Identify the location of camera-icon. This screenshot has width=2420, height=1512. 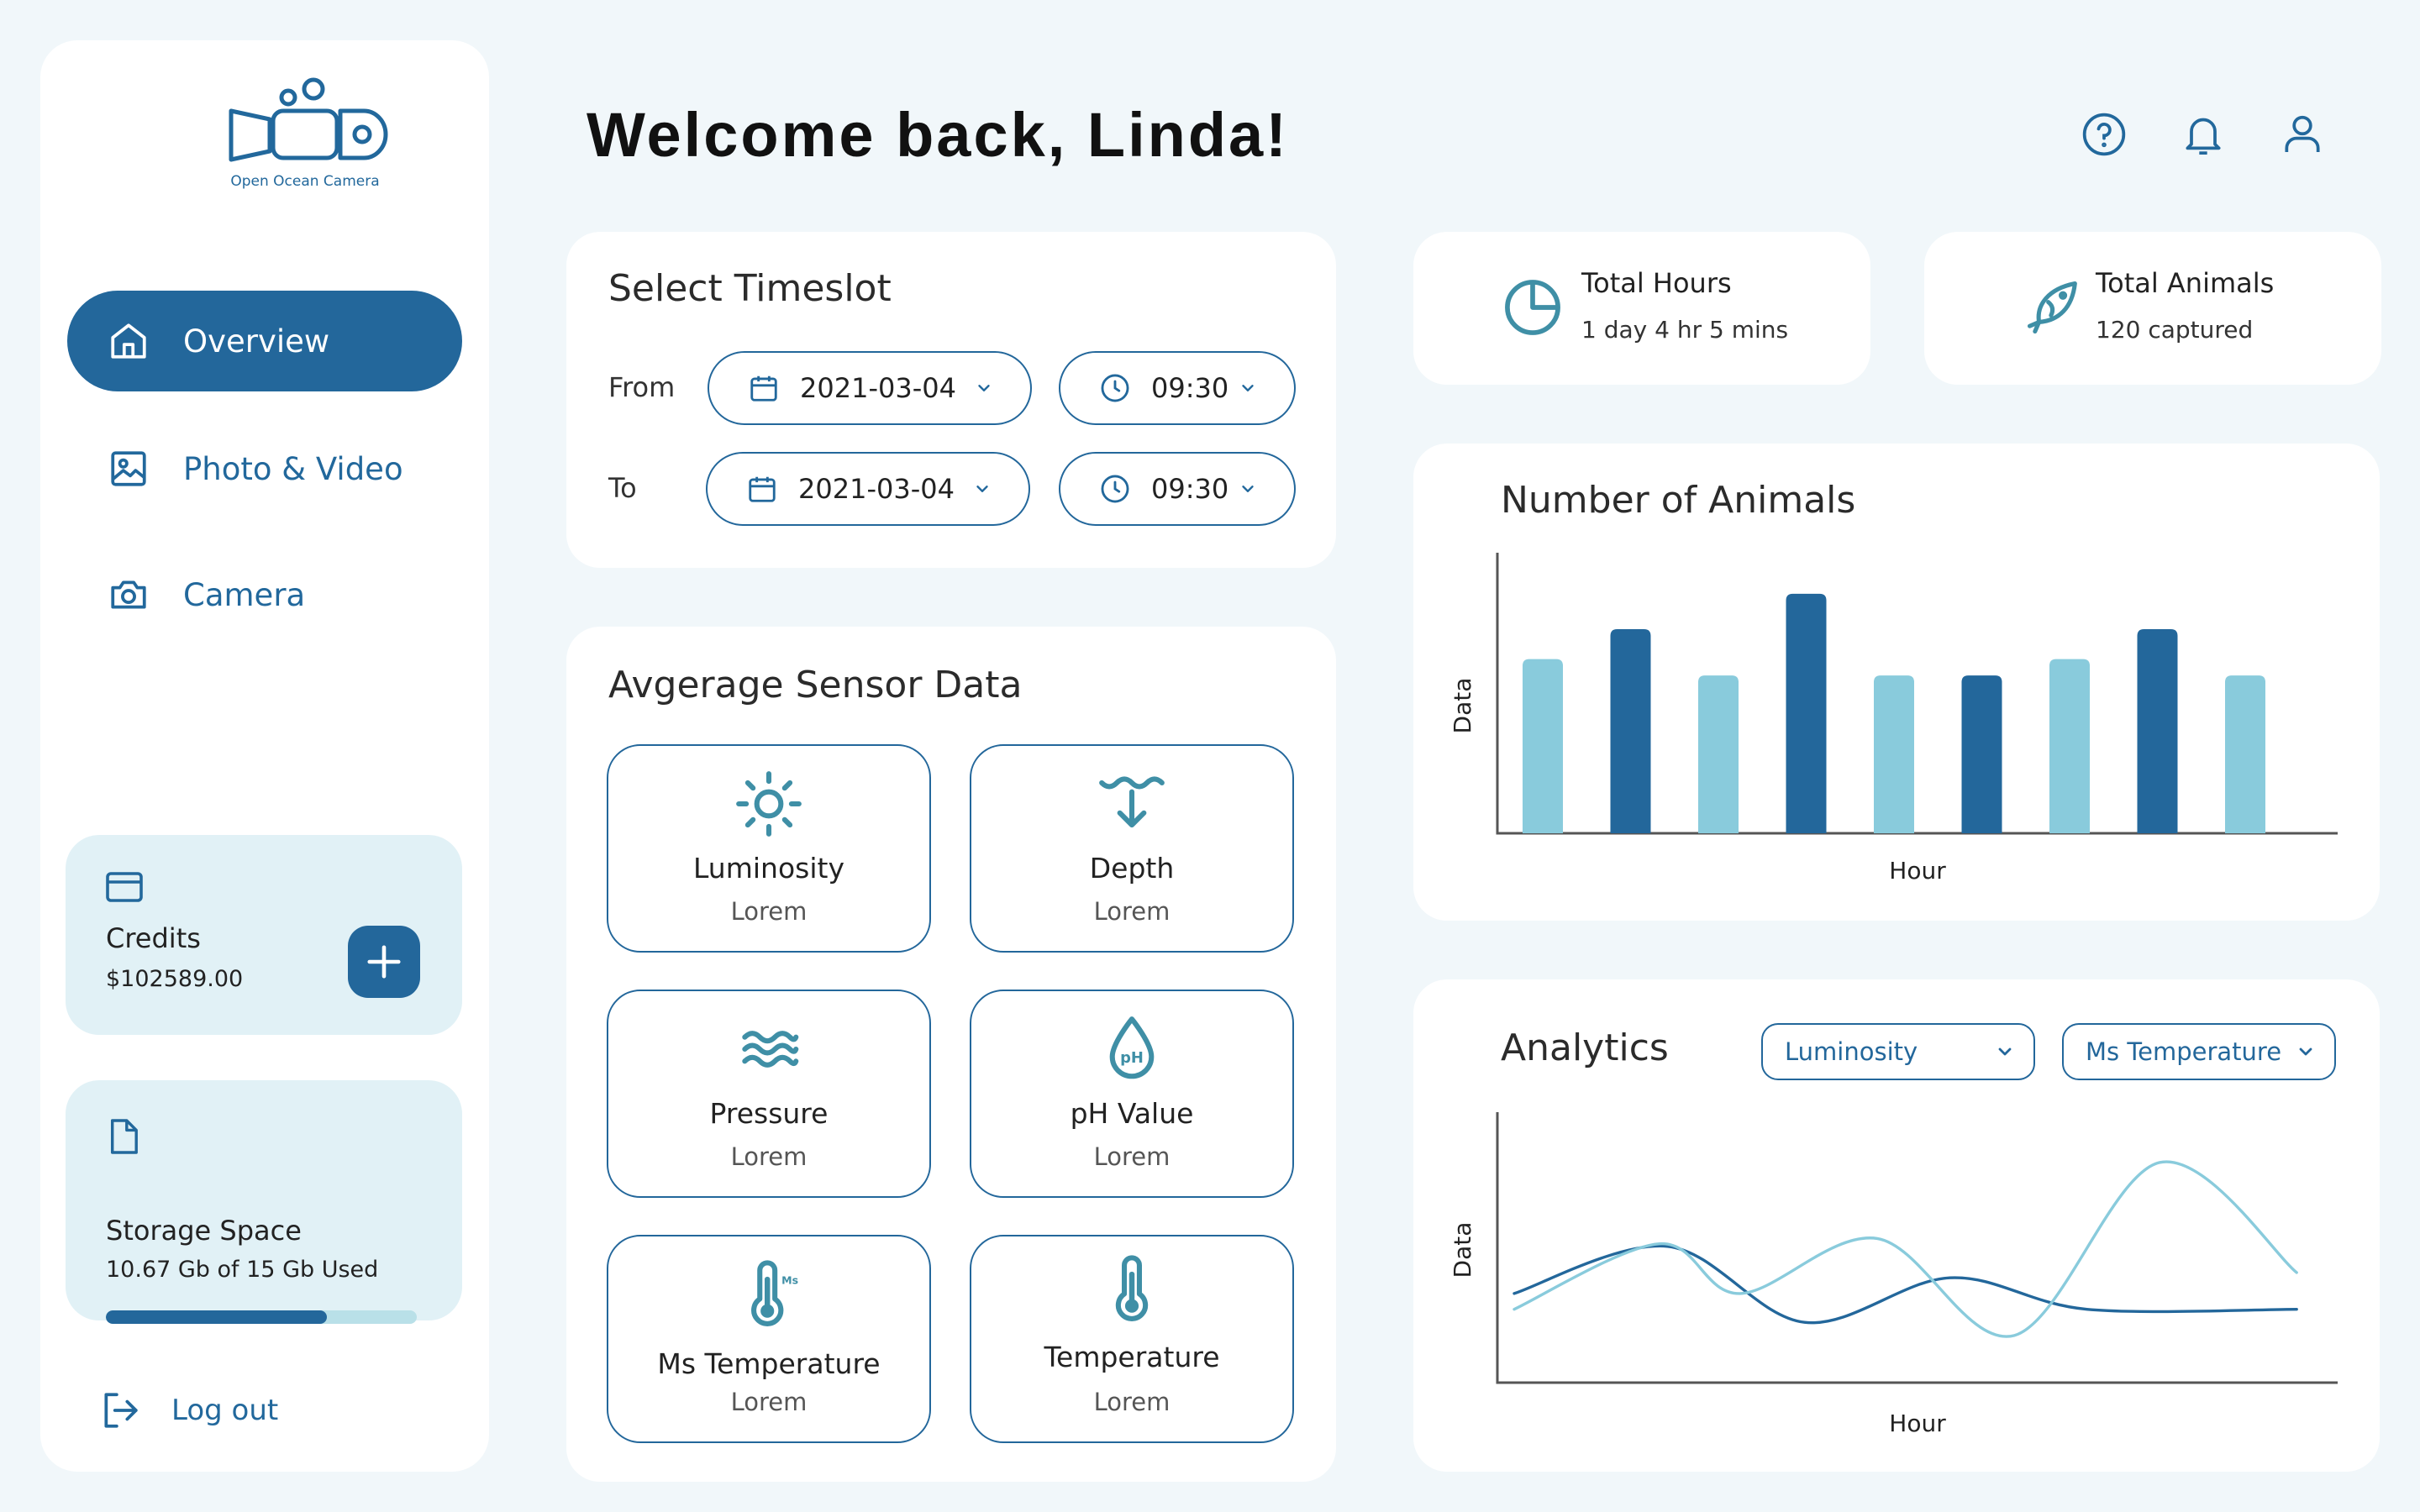
(128, 594).